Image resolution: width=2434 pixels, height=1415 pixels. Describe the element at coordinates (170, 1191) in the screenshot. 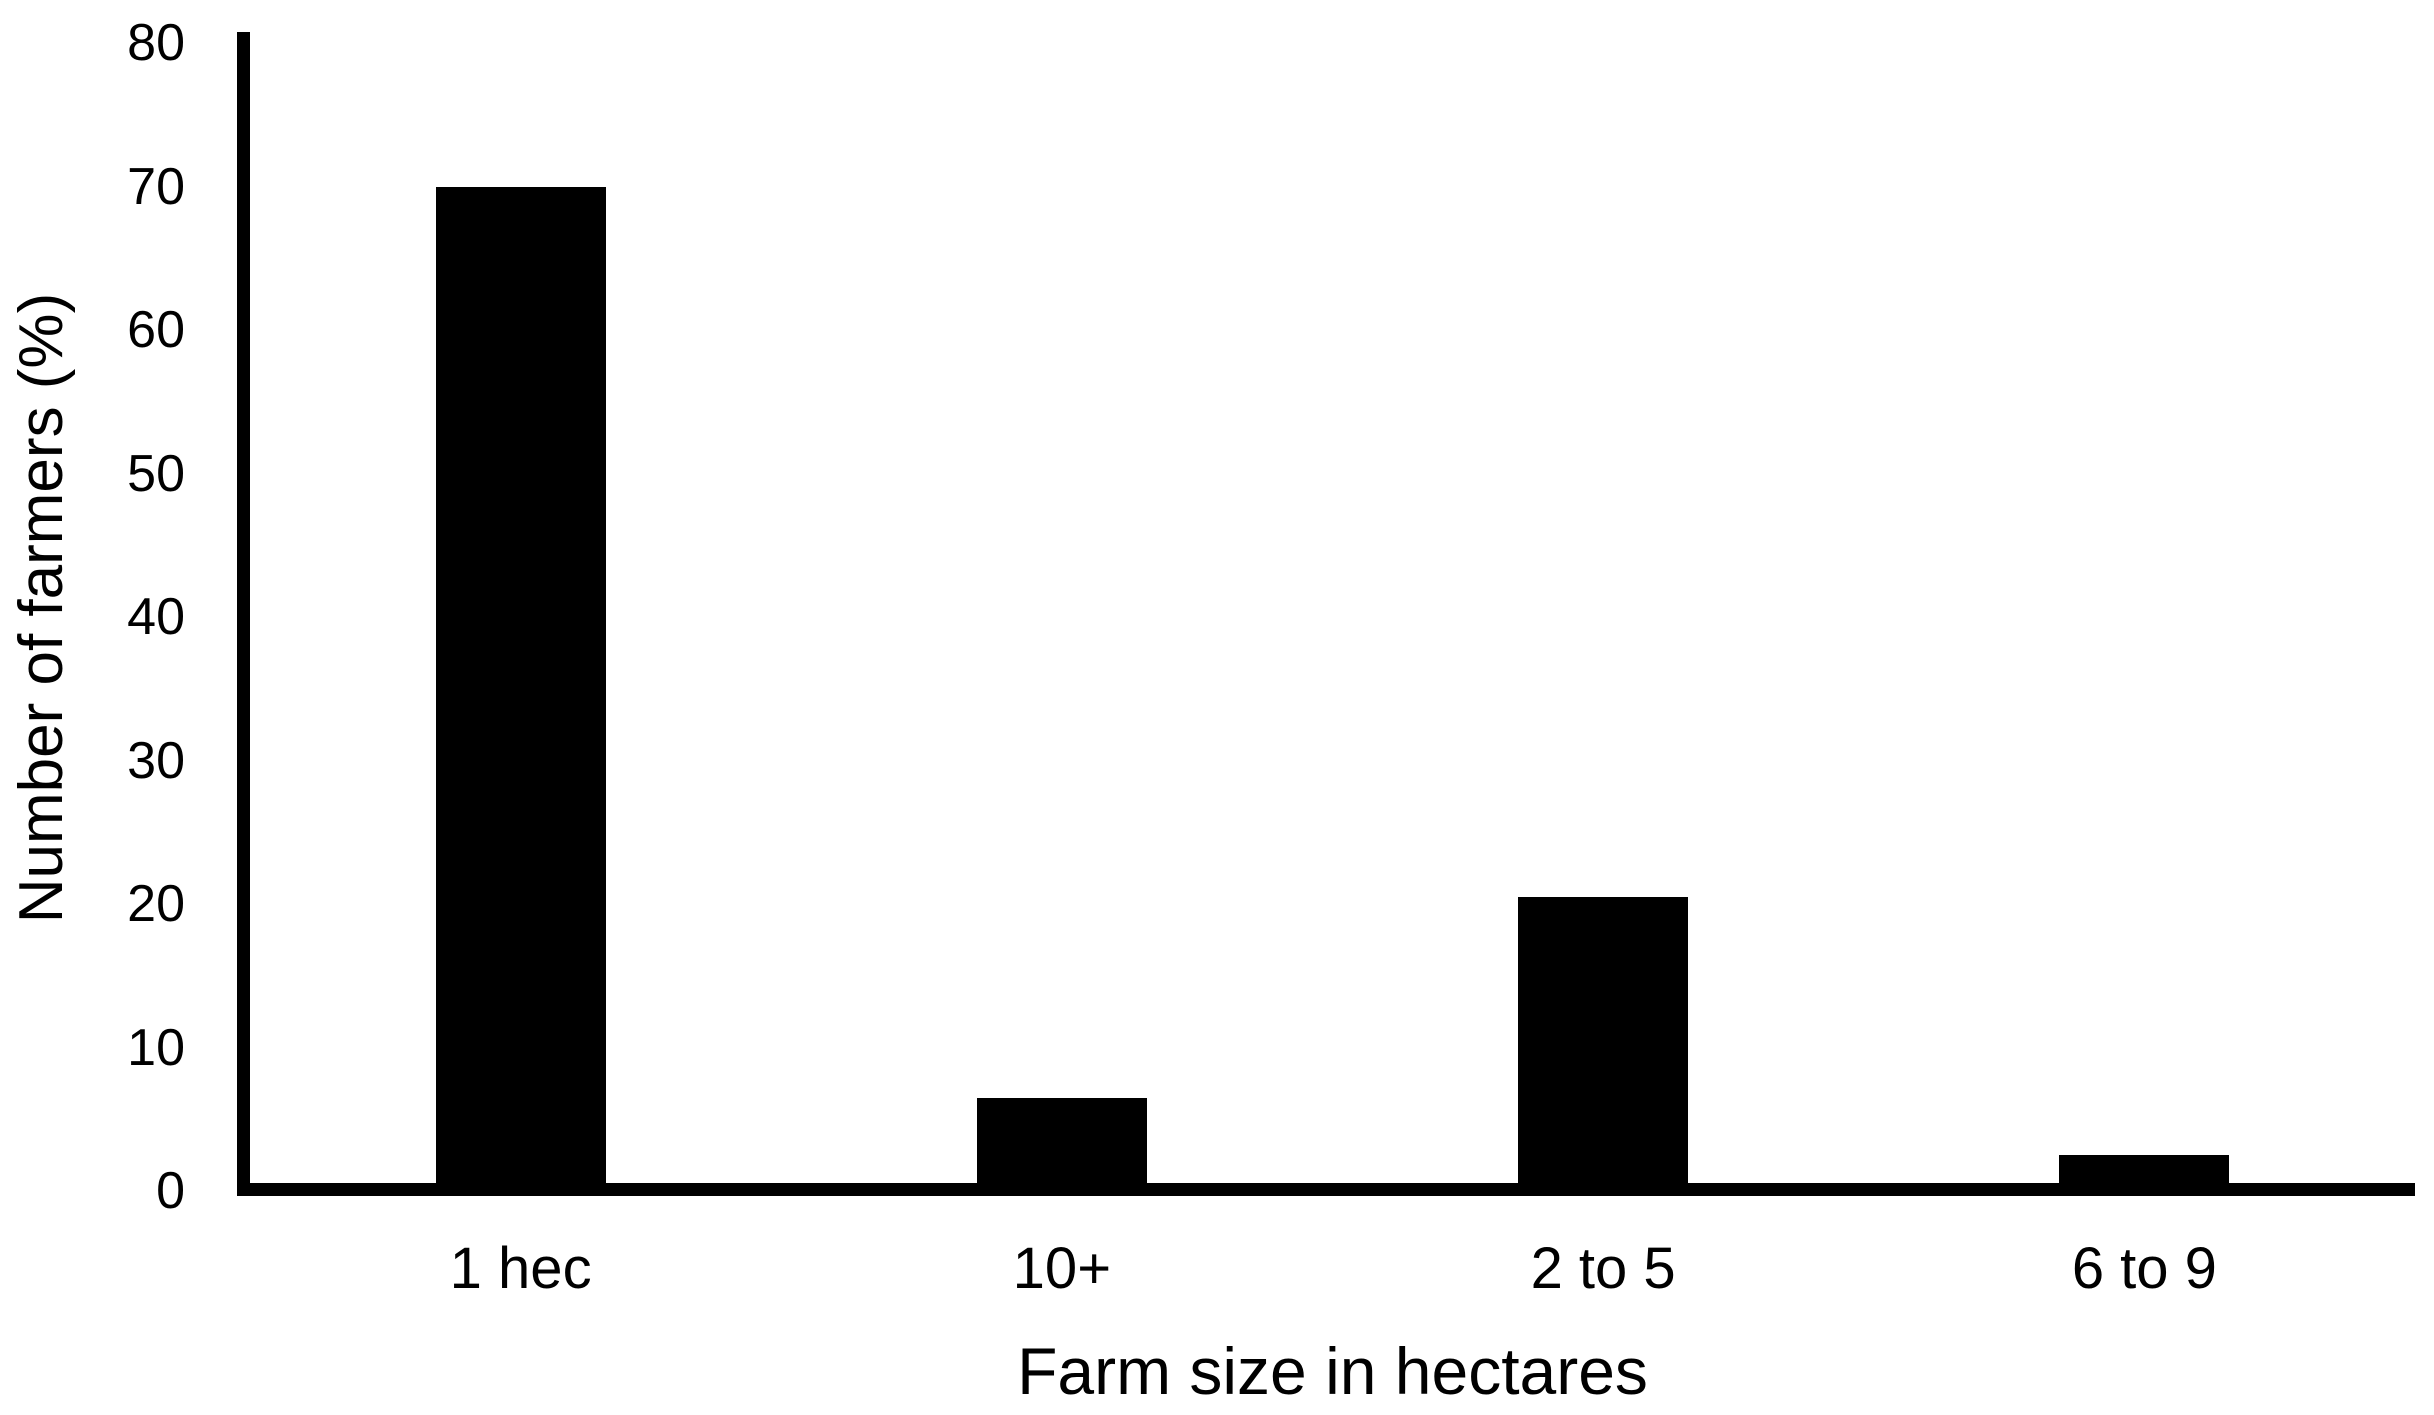

I see `y-tick-label: 0` at that location.